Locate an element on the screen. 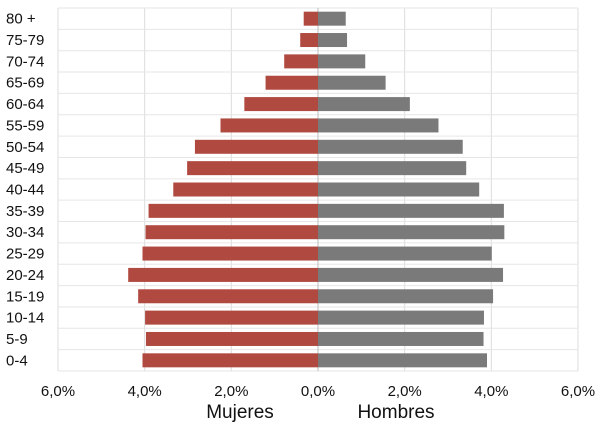 The image size is (608, 424). category-label: 40-44 is located at coordinates (25, 190).